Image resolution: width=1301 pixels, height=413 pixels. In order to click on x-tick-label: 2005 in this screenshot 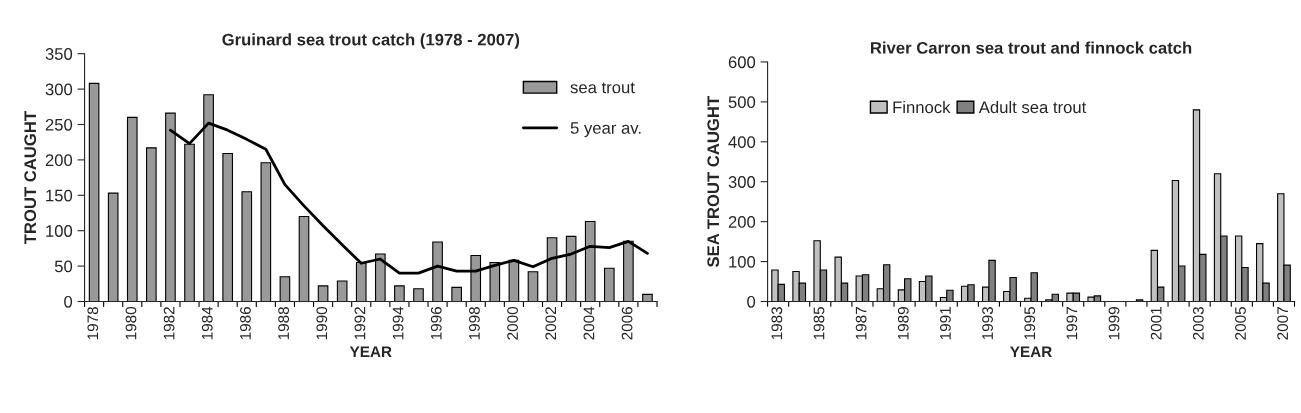, I will do `click(1240, 323)`.